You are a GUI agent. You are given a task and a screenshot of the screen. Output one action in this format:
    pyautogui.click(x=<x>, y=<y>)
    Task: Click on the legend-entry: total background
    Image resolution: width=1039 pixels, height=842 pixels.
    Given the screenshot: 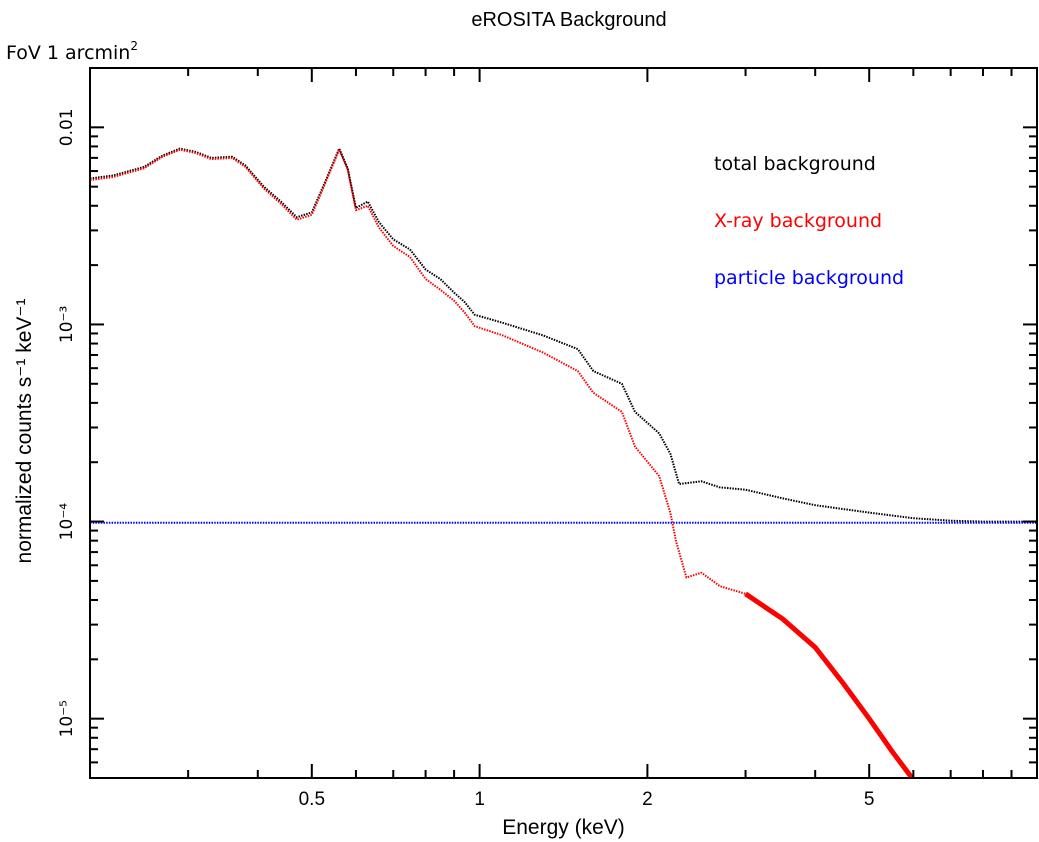 What is the action you would take?
    pyautogui.click(x=795, y=164)
    